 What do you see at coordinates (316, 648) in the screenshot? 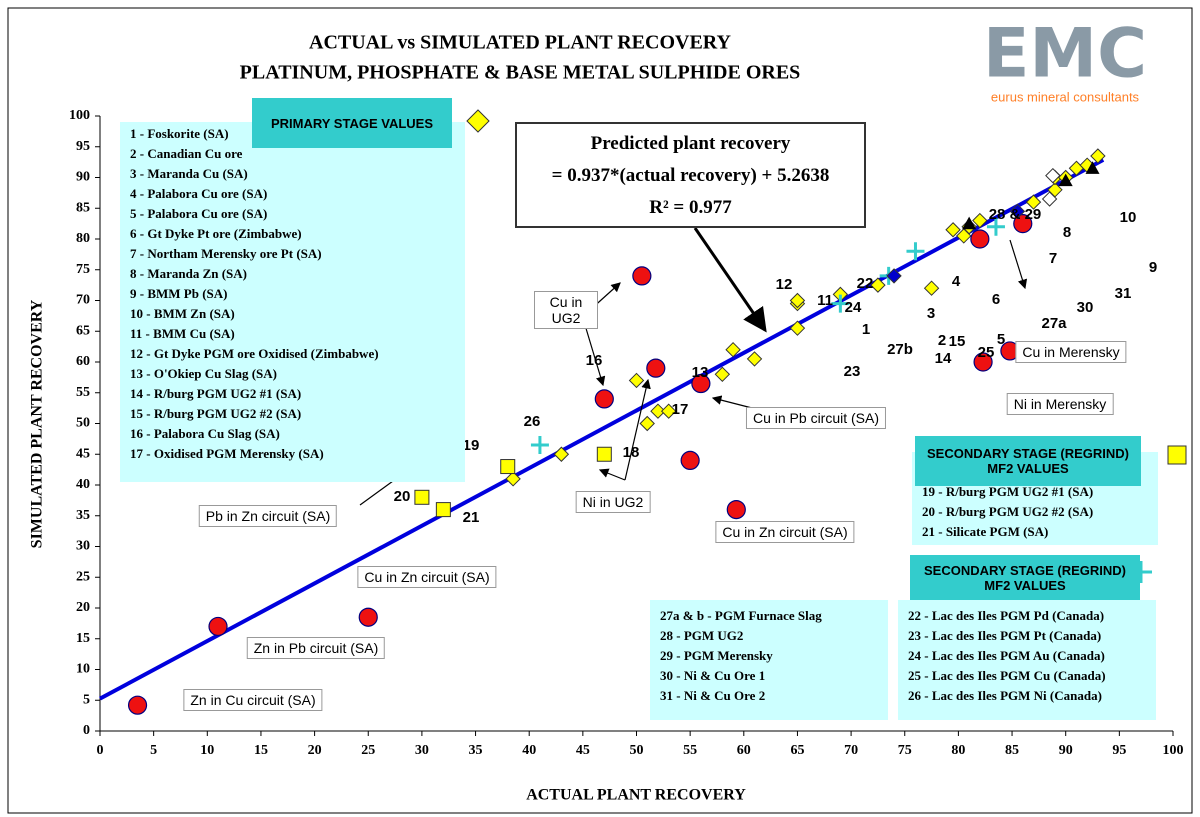
I see `annotation: Zn in Pb circuit (SA)` at bounding box center [316, 648].